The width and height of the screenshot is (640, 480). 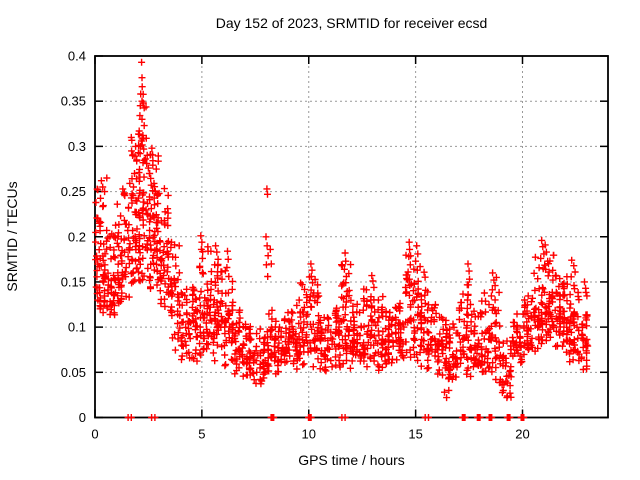 What do you see at coordinates (12, 236) in the screenshot?
I see `y-axis-label: SRMTID / TECUs` at bounding box center [12, 236].